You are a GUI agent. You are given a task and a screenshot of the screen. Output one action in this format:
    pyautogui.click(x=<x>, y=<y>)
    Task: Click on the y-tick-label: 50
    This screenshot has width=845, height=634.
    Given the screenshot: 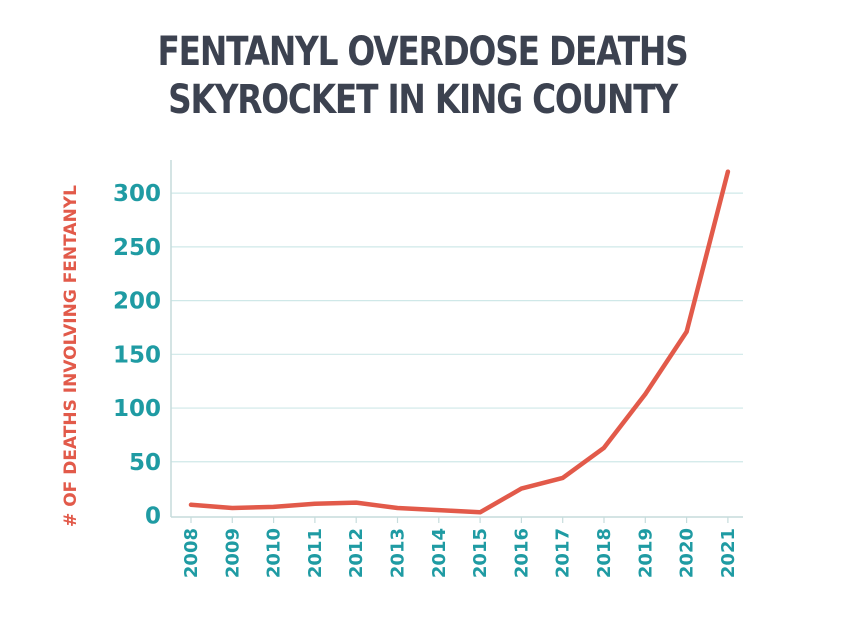 What is the action you would take?
    pyautogui.click(x=145, y=463)
    